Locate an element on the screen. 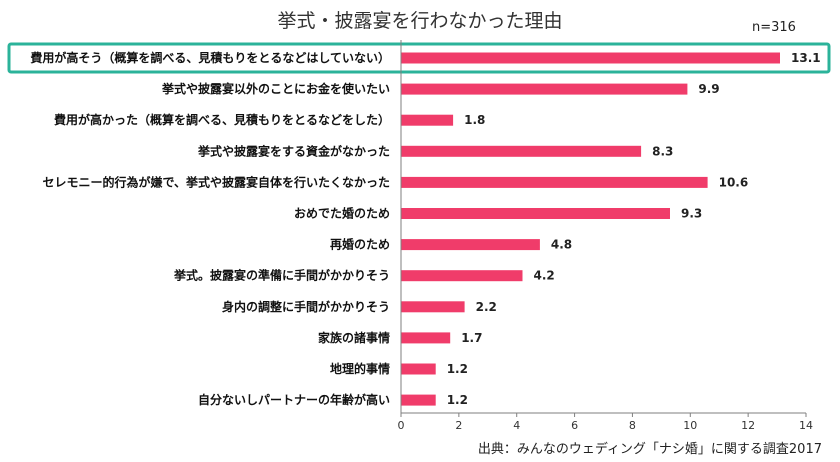  category-label-5: おめでた婚のため is located at coordinates (342, 213).